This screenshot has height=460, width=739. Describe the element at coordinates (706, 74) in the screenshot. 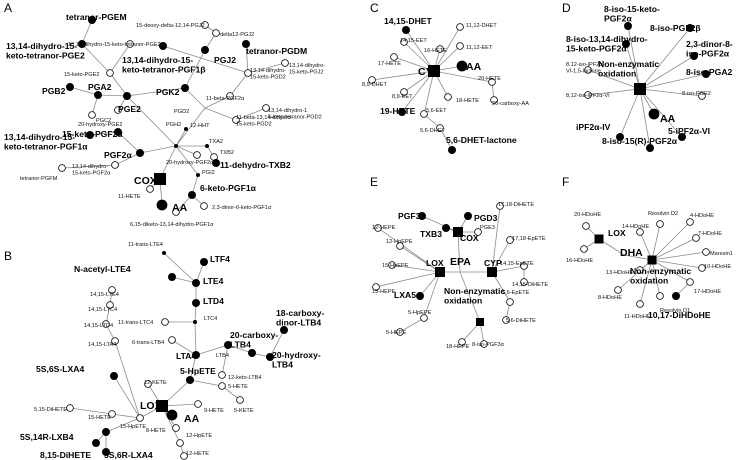

I see `node-8-iso-pga2` at that location.